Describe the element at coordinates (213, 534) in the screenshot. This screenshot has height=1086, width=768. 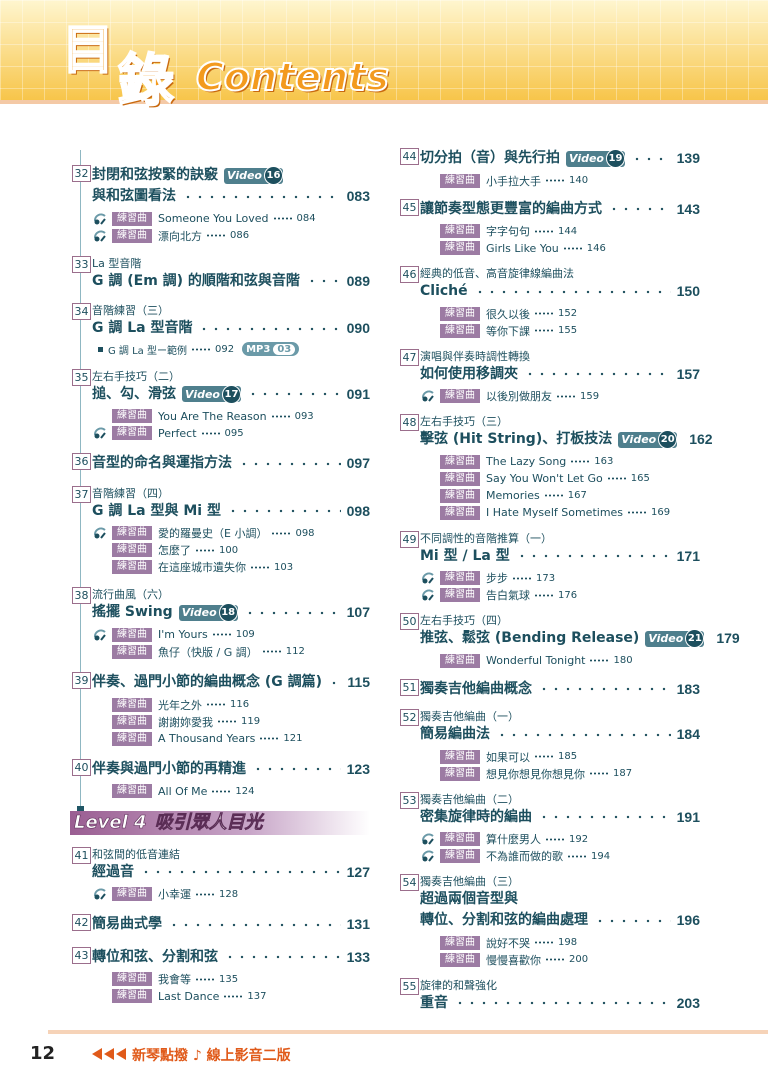
I see `practice-title: 愛的羅曼史（E 小調）` at that location.